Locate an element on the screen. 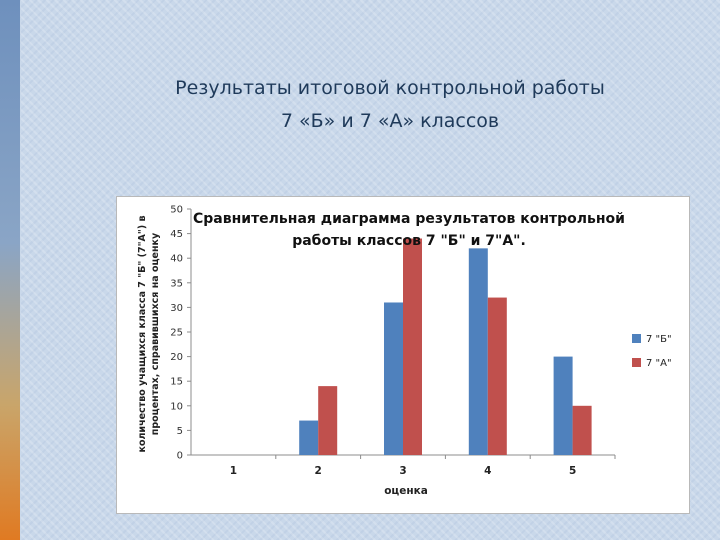 This screenshot has width=720, height=540. x-tick-label: 5 is located at coordinates (572, 471).